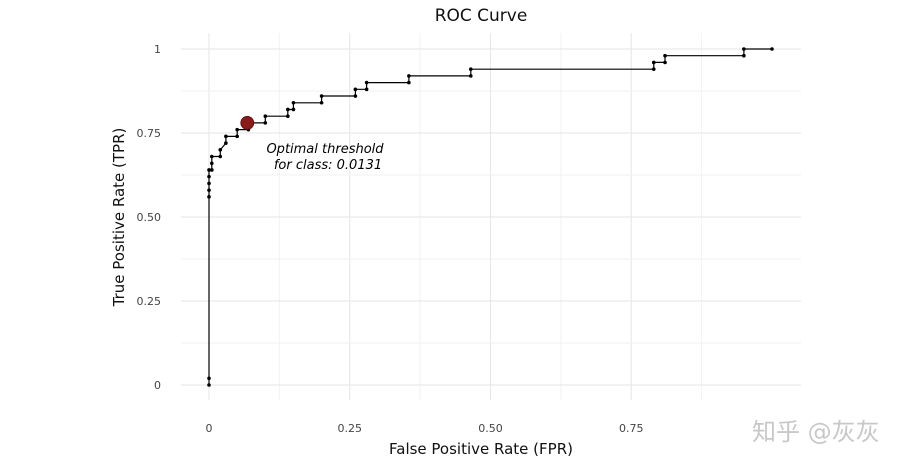  What do you see at coordinates (149, 133) in the screenshot?
I see `y-tick-label: 0.75` at bounding box center [149, 133].